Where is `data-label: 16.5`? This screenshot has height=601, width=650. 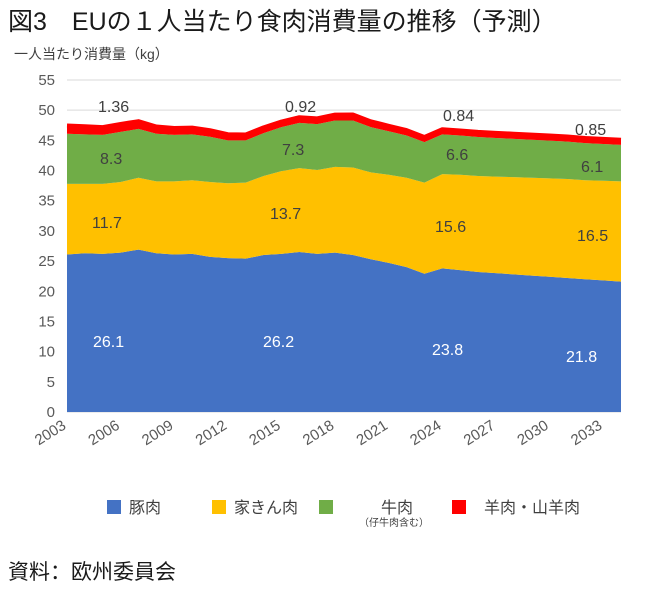
data-label: 16.5 is located at coordinates (592, 236).